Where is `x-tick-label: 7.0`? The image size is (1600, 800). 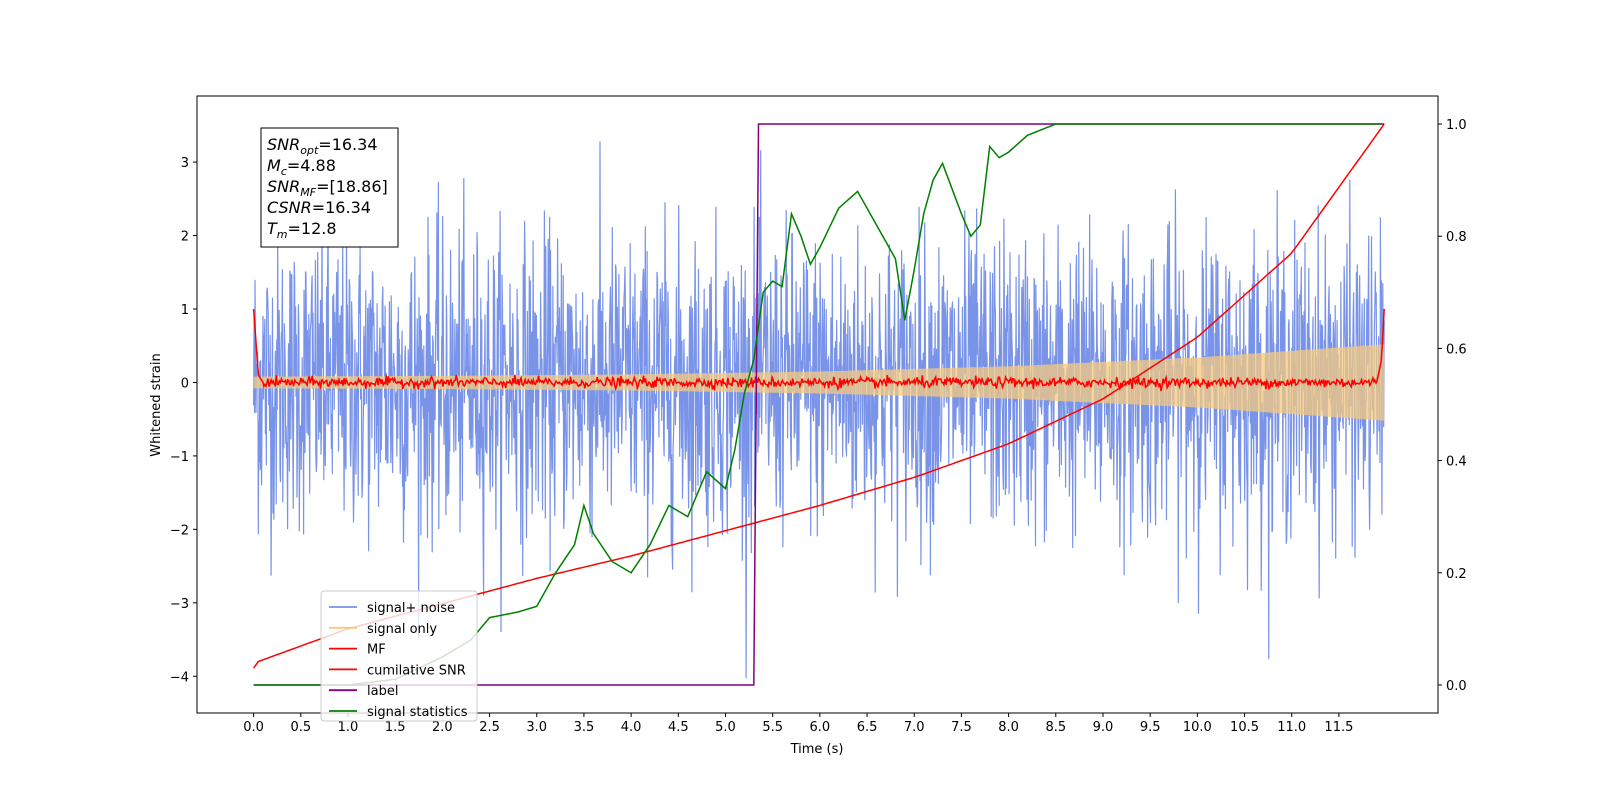 x-tick-label: 7.0 is located at coordinates (914, 727).